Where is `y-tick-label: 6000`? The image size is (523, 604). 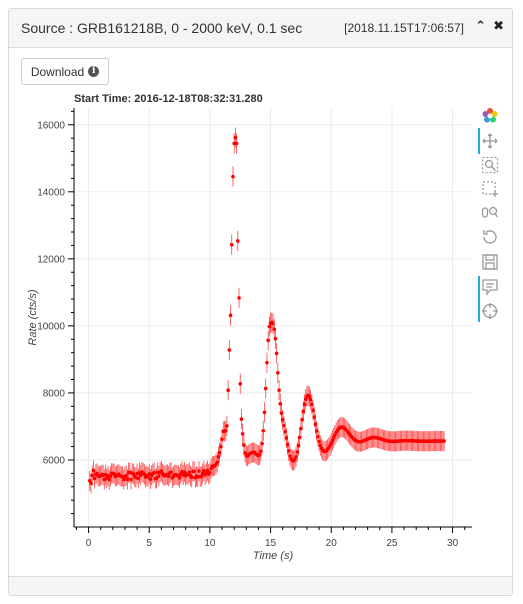
y-tick-label: 6000 is located at coordinates (54, 460).